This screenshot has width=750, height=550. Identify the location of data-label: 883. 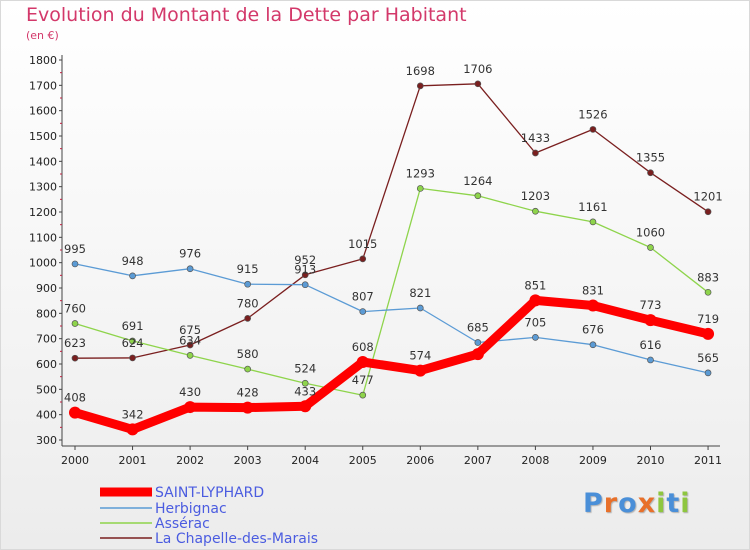
(708, 277).